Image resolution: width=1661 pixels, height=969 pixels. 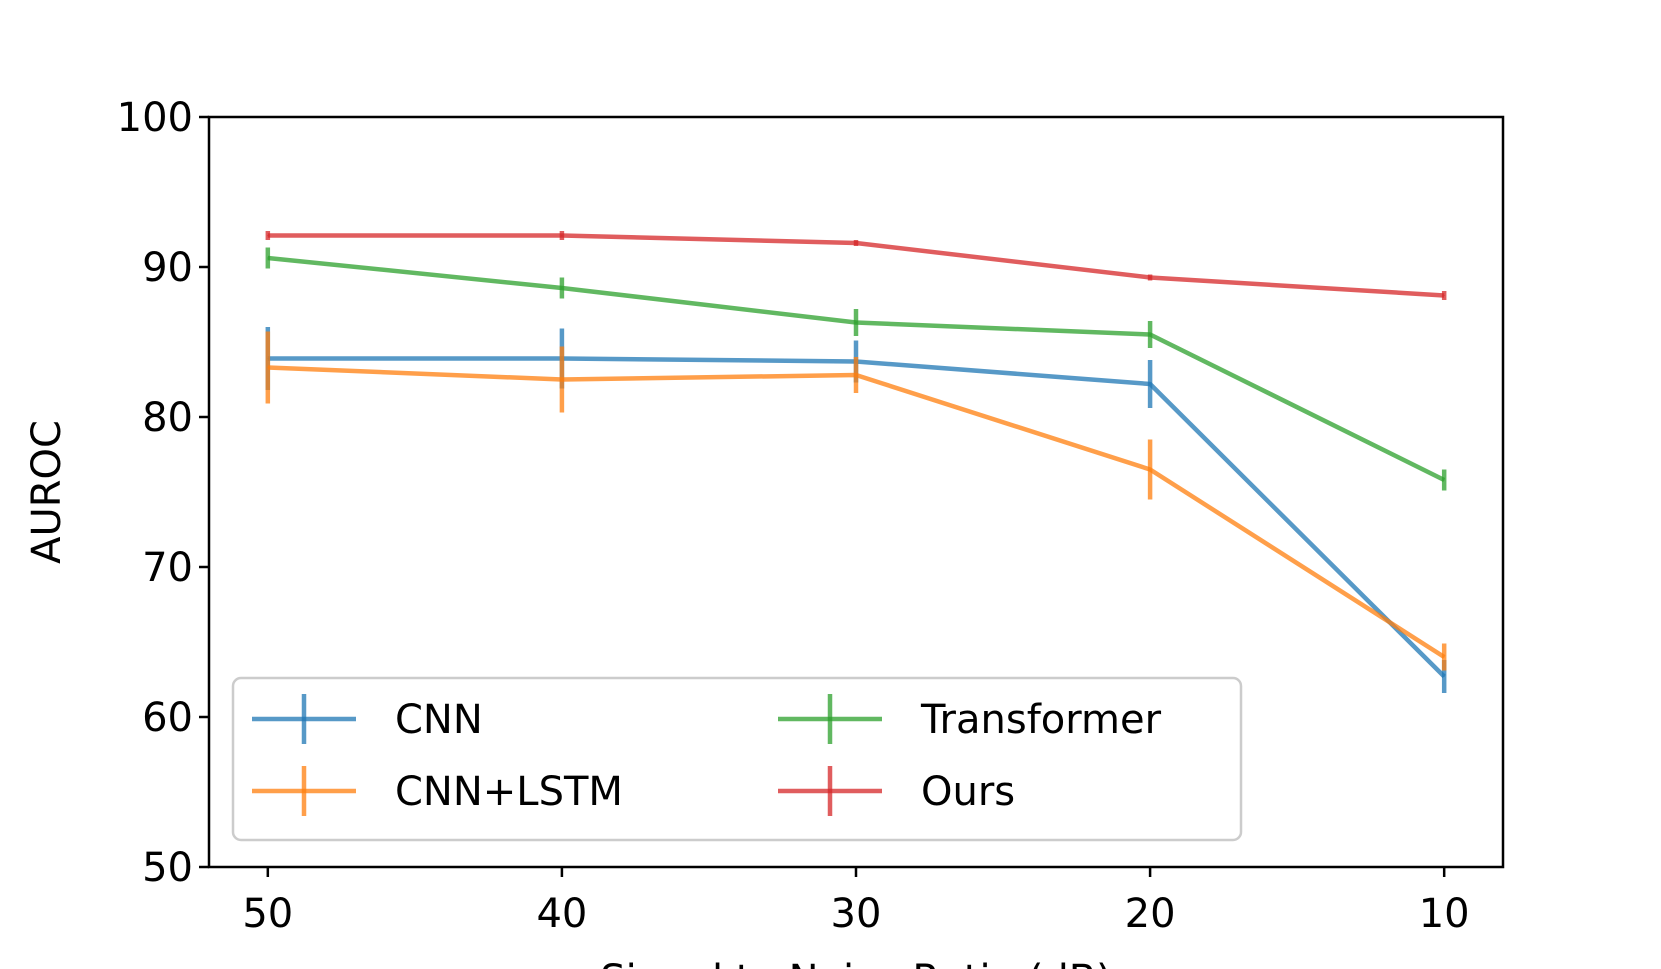 What do you see at coordinates (167, 868) in the screenshot?
I see `y-tick-label: 50` at bounding box center [167, 868].